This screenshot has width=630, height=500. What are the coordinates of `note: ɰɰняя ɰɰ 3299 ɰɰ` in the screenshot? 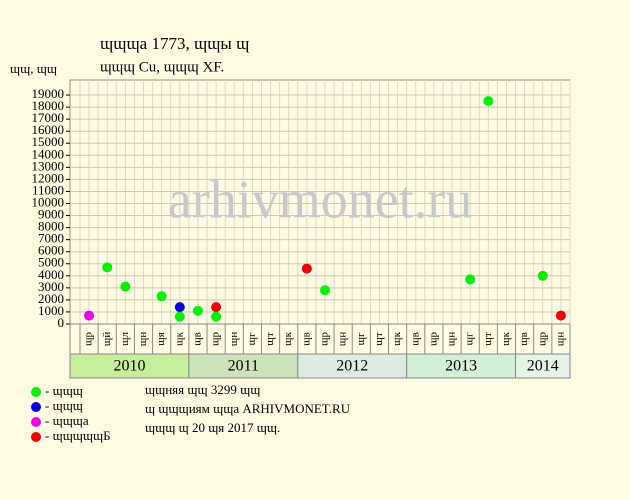 It's located at (202, 389).